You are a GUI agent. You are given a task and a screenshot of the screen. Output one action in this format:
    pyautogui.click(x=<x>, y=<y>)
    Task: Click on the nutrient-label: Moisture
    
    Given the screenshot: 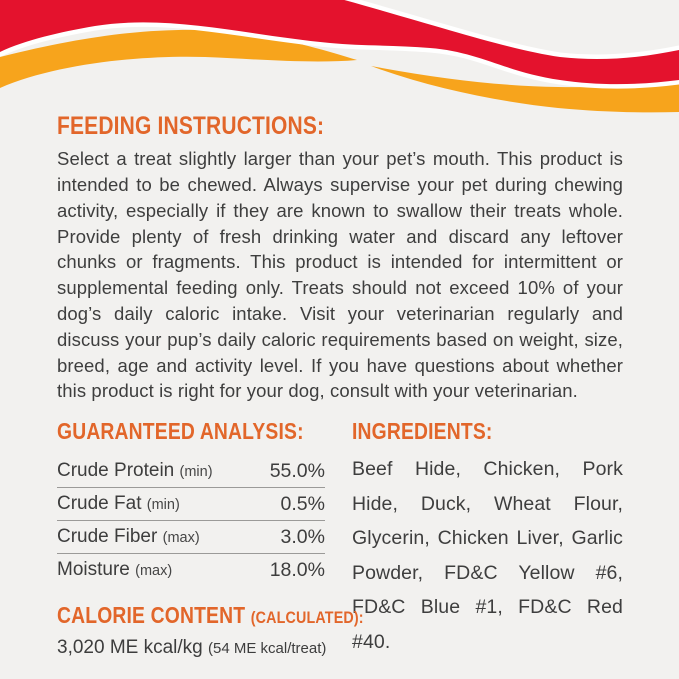 What is the action you would take?
    pyautogui.click(x=93, y=570)
    